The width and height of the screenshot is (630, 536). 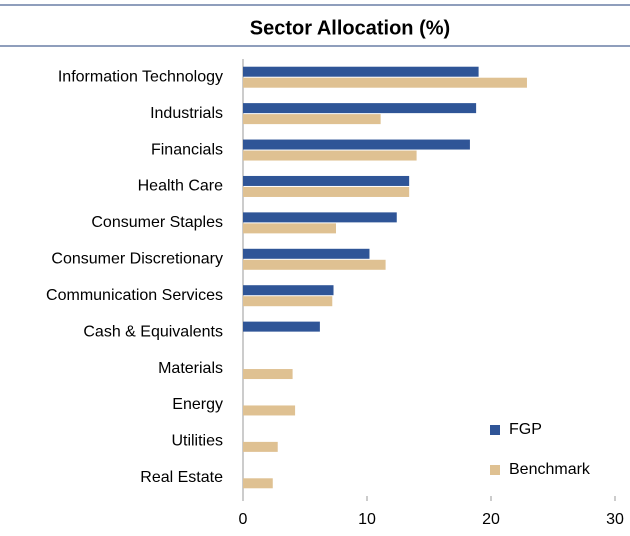 What do you see at coordinates (187, 149) in the screenshot?
I see `y-tick-label: Financials` at bounding box center [187, 149].